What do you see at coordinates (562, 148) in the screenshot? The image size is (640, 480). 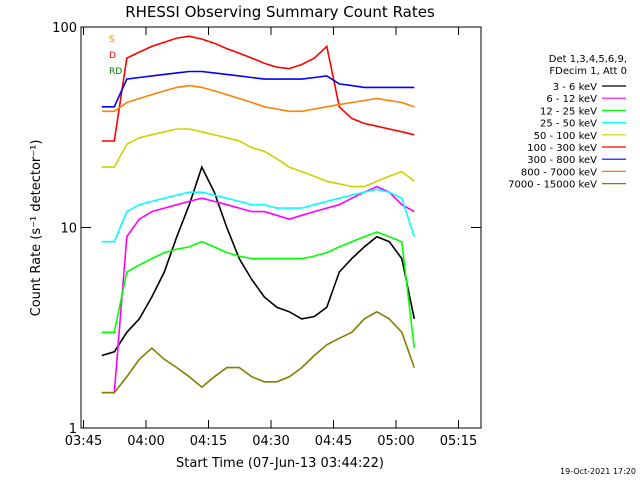 I see `legend-label-5: 100 - 300 keV` at bounding box center [562, 148].